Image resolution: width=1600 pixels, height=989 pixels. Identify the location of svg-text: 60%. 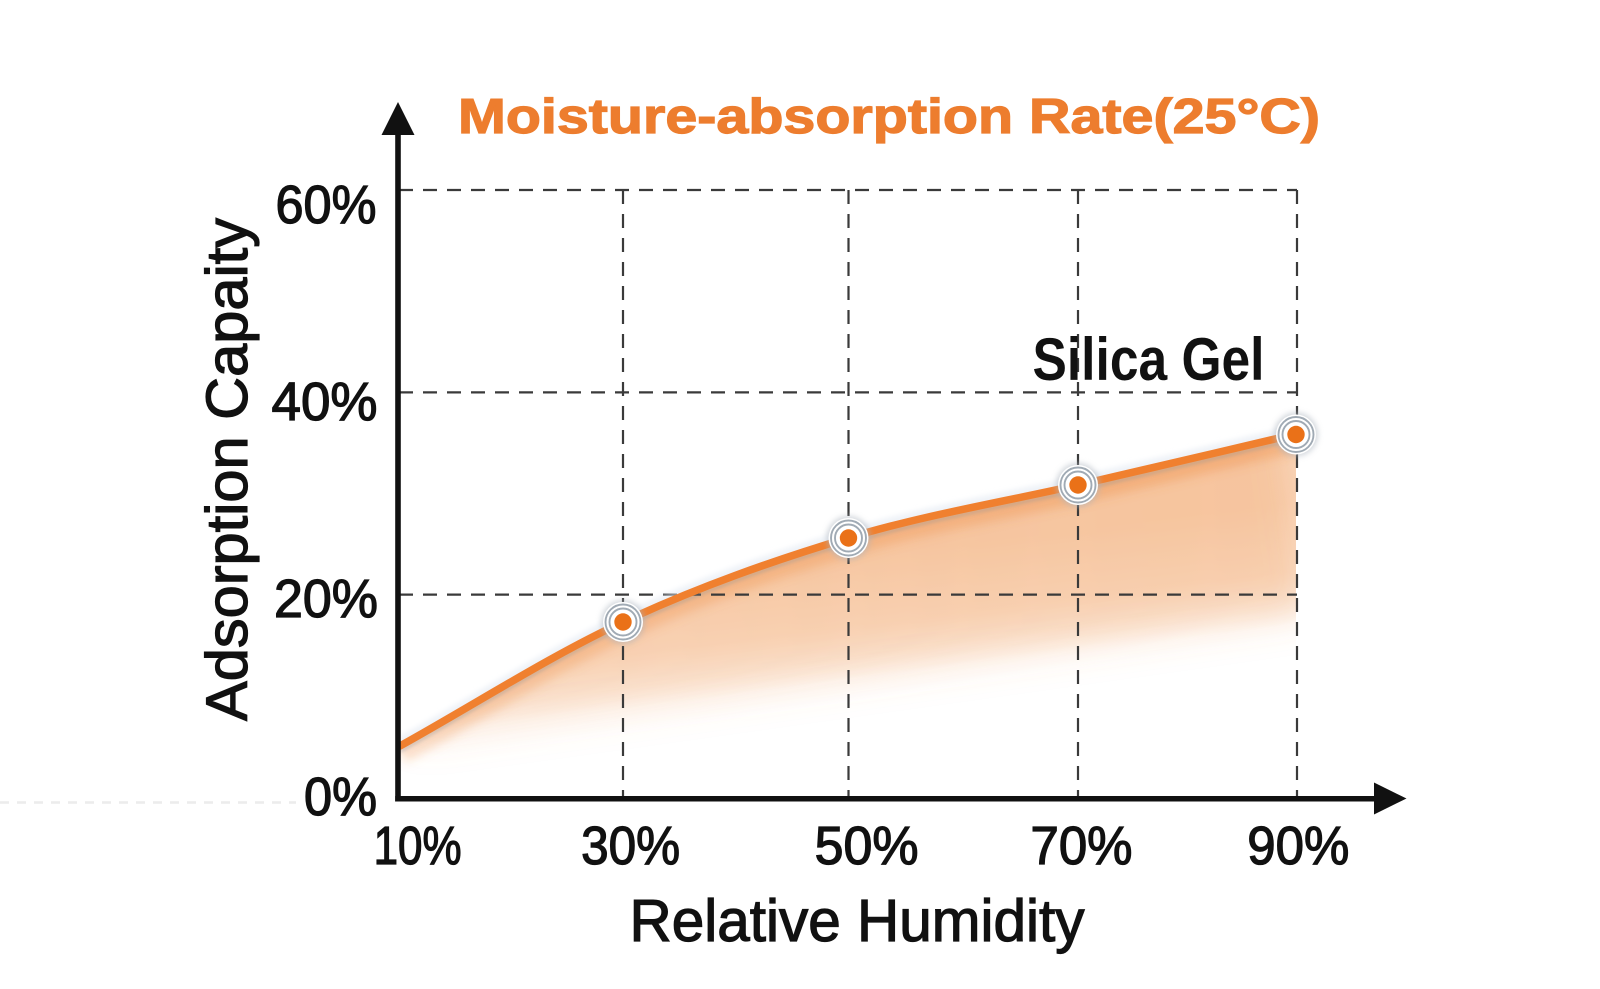
(326, 205).